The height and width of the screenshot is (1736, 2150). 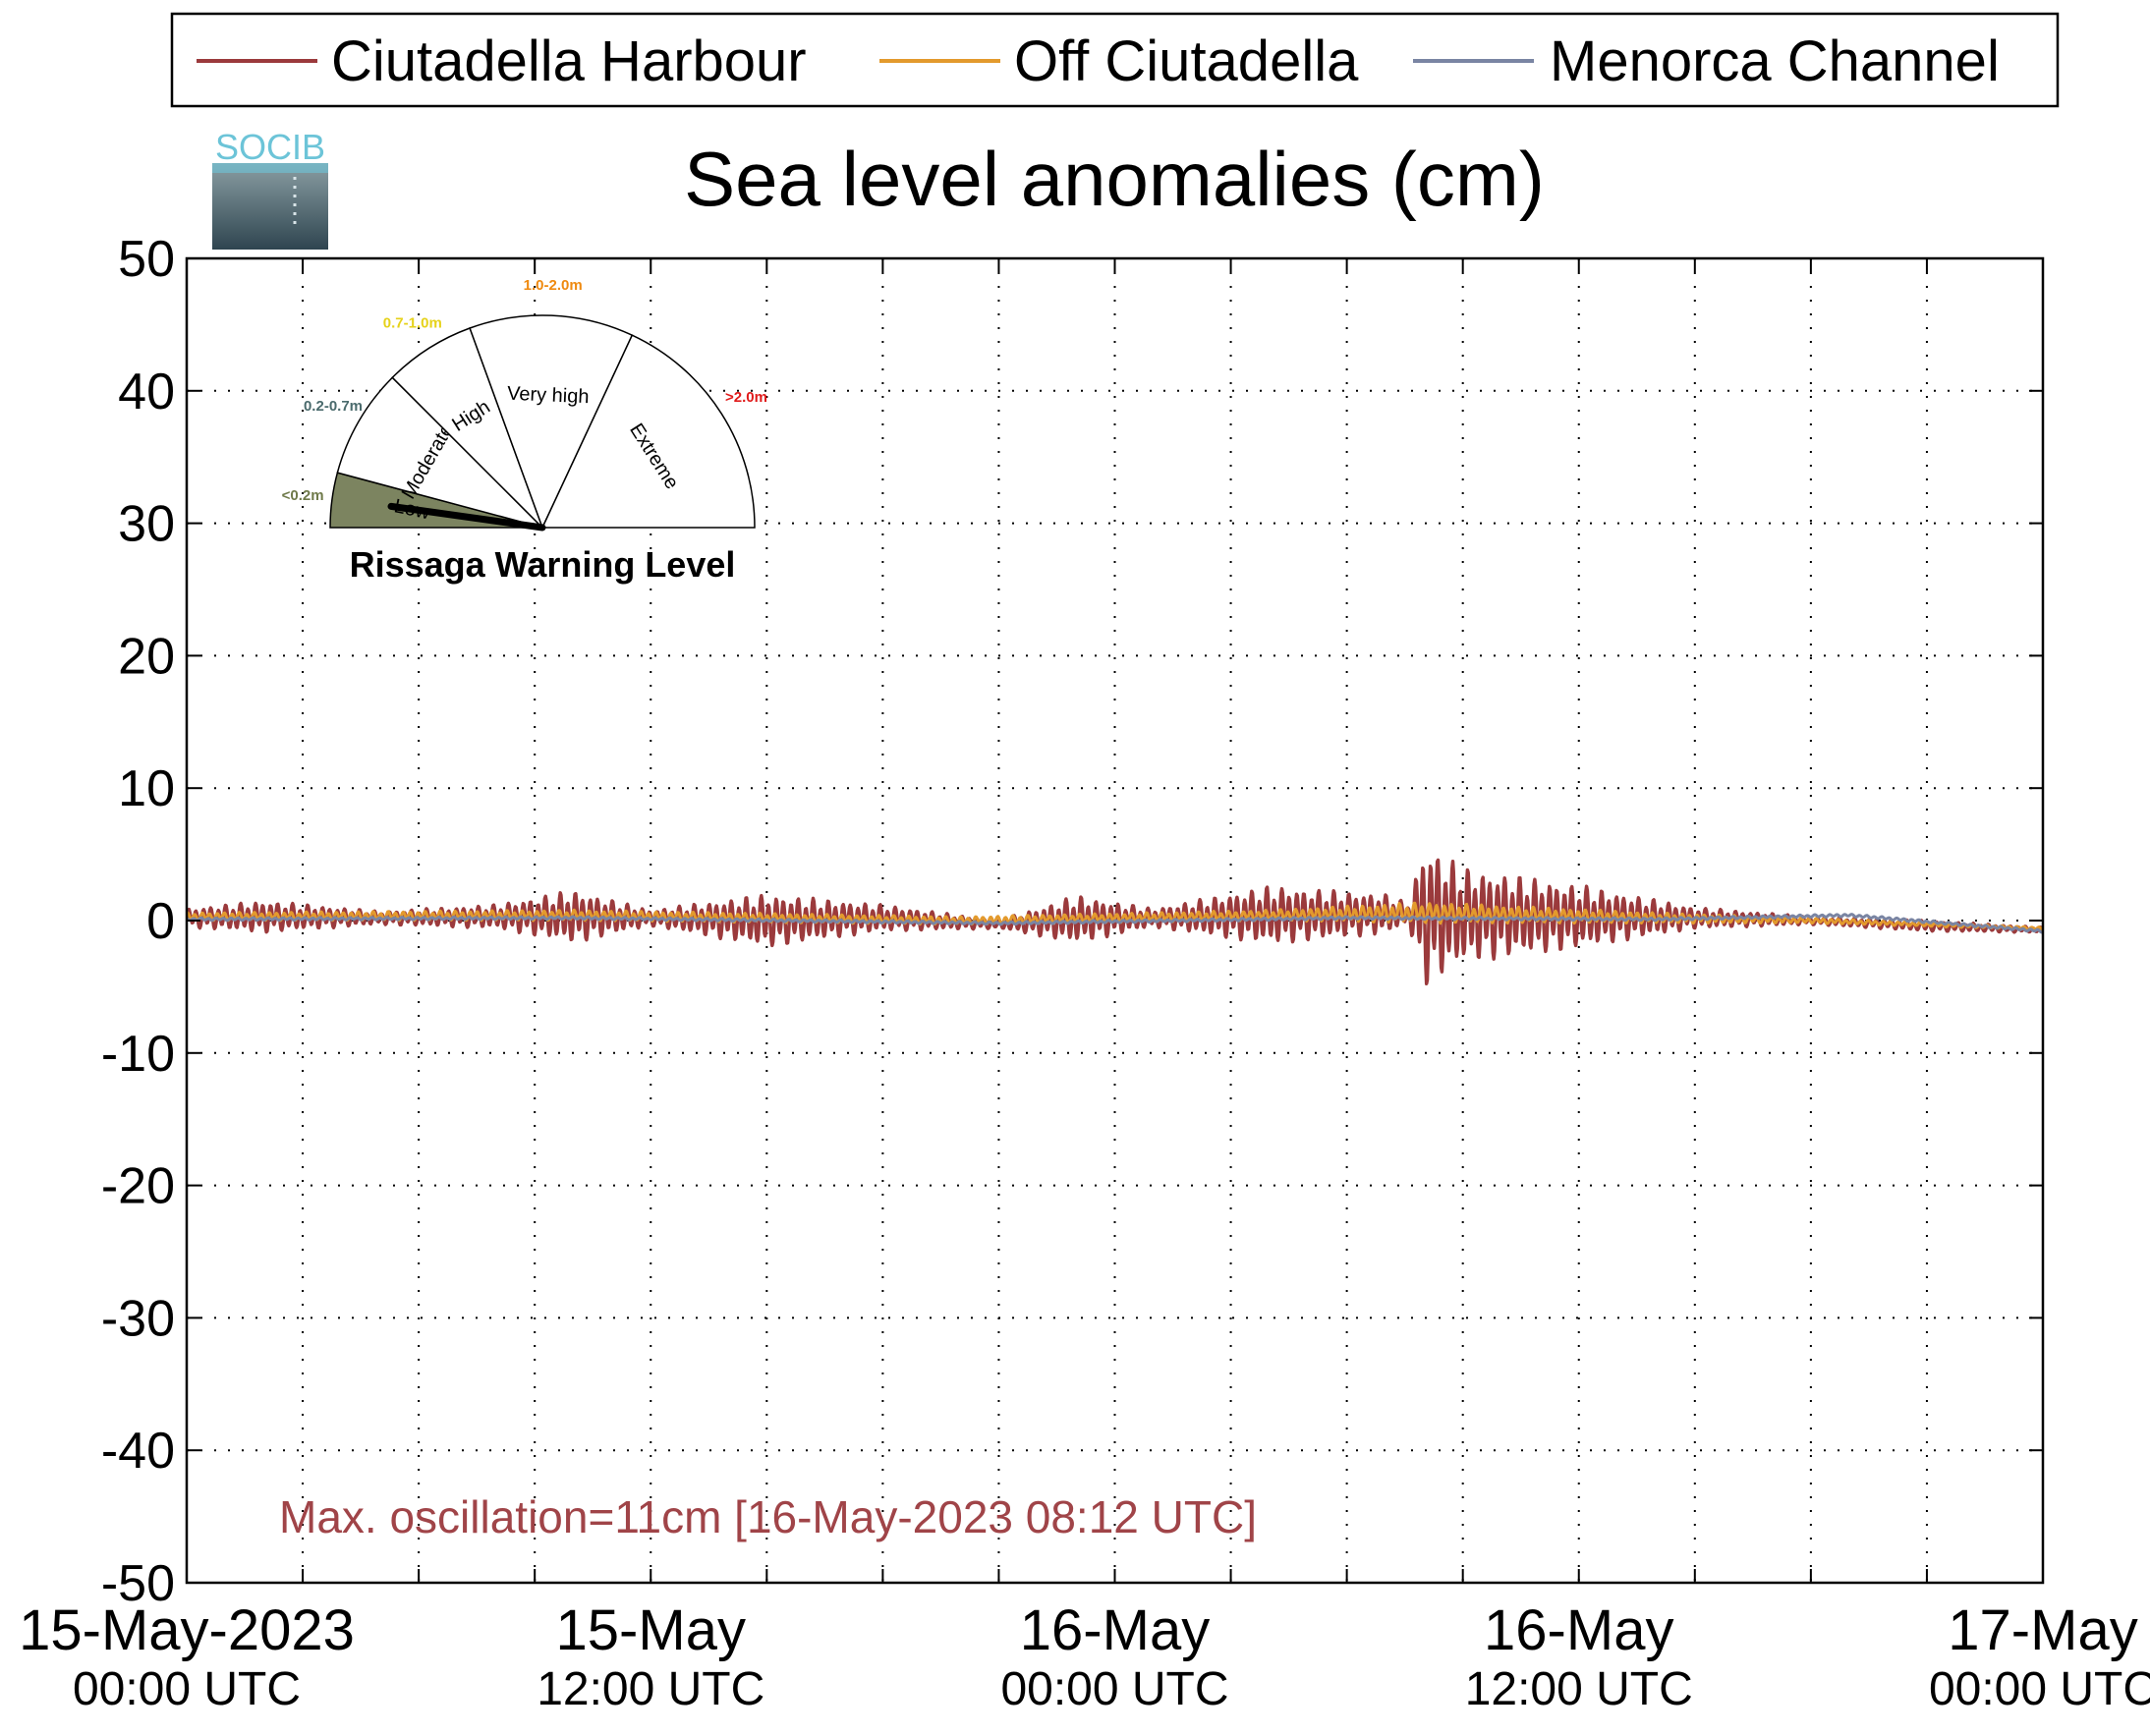 I want to click on y-tick-label: 0, so click(x=160, y=921).